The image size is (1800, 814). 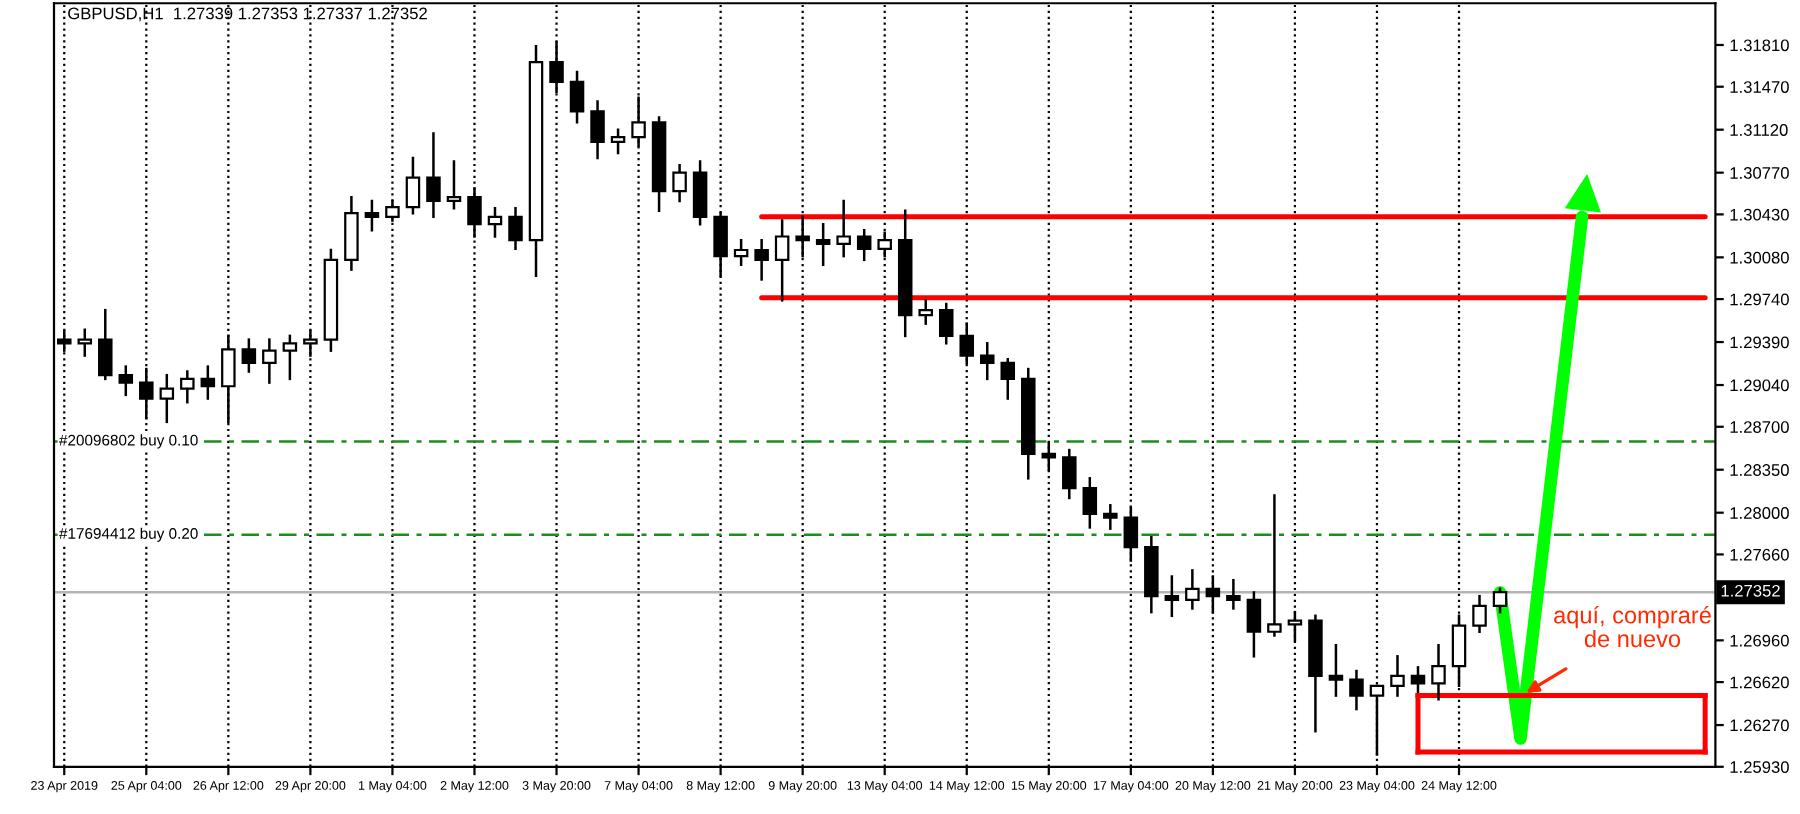 What do you see at coordinates (1759, 767) in the screenshot?
I see `y-tick-label: 1.25930` at bounding box center [1759, 767].